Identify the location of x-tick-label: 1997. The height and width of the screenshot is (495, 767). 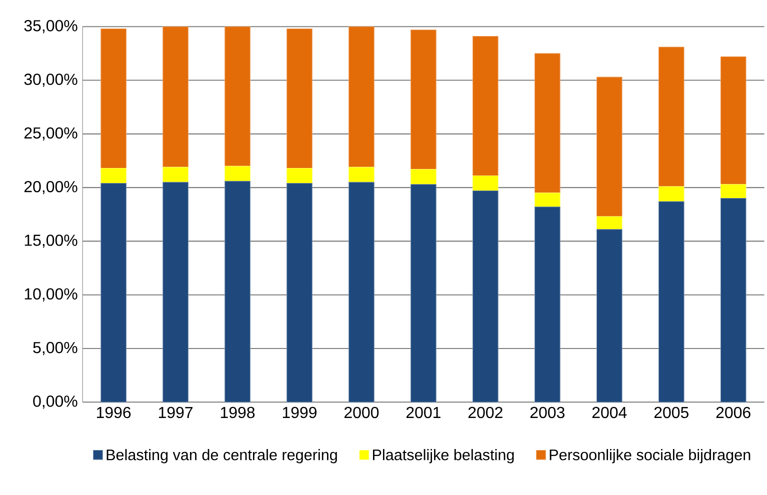
(175, 412).